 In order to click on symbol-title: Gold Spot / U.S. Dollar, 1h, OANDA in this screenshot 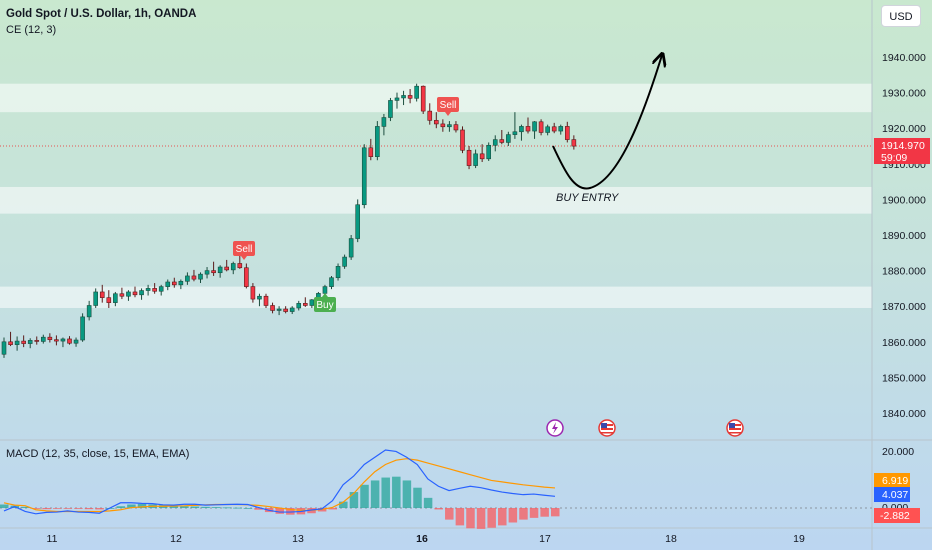, I will do `click(101, 14)`.